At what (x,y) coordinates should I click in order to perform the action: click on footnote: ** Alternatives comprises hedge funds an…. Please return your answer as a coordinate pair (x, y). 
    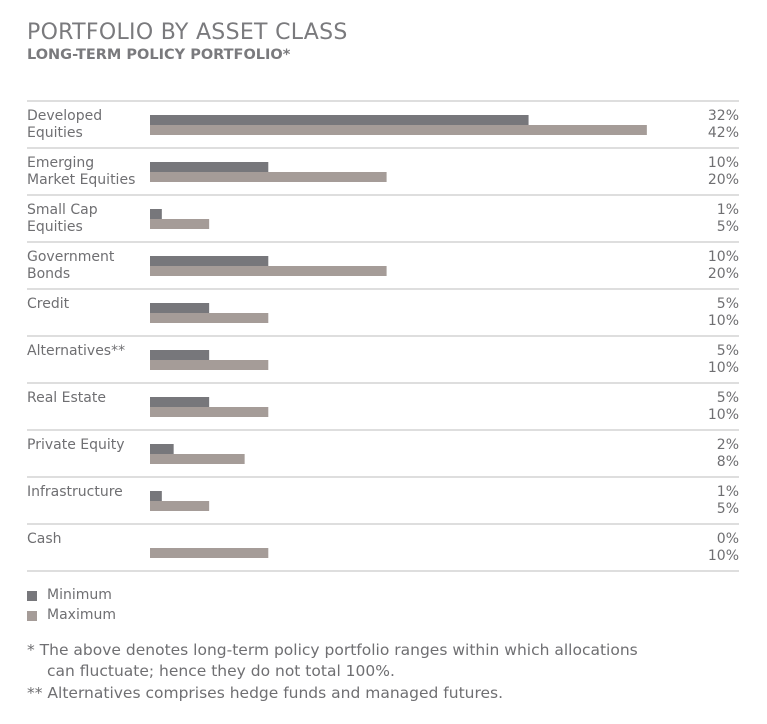
    Looking at the image, I should click on (265, 693).